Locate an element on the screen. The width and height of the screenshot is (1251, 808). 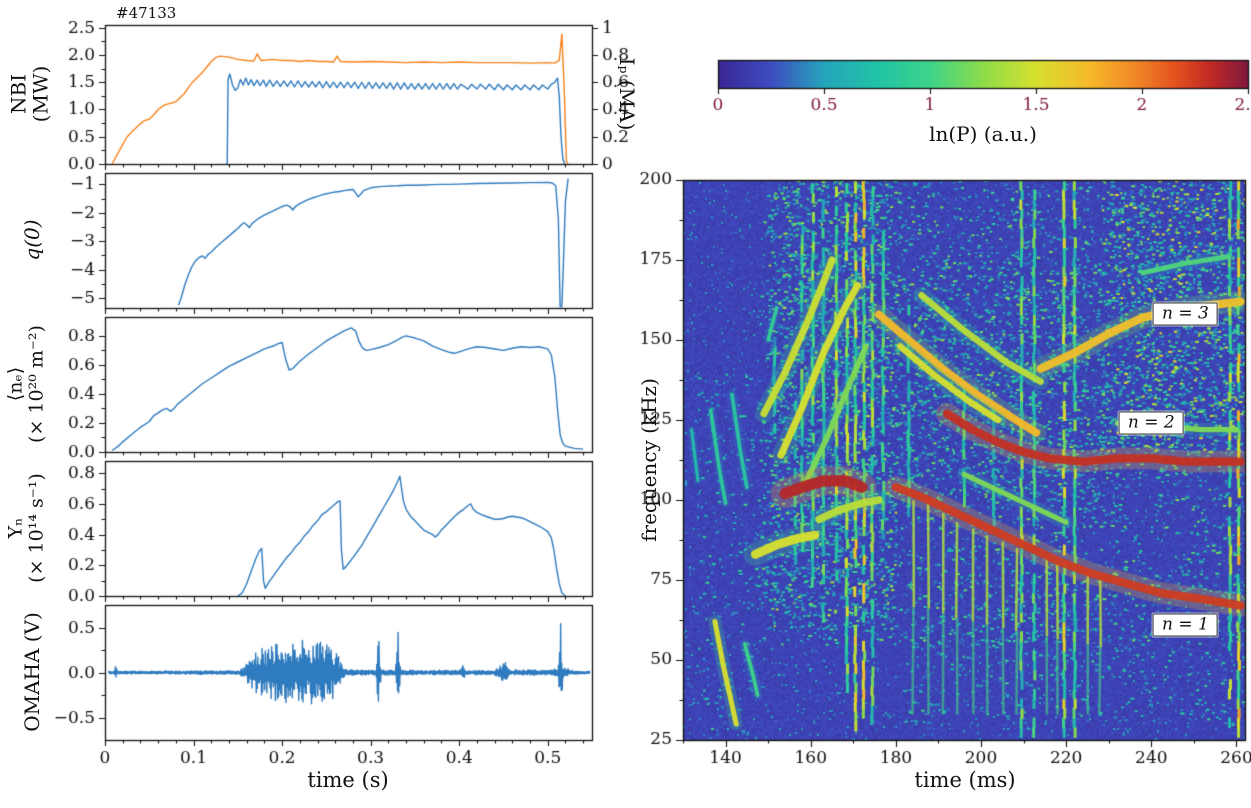
ylabel-frequency: frequency (kHz) is located at coordinates (648, 460).